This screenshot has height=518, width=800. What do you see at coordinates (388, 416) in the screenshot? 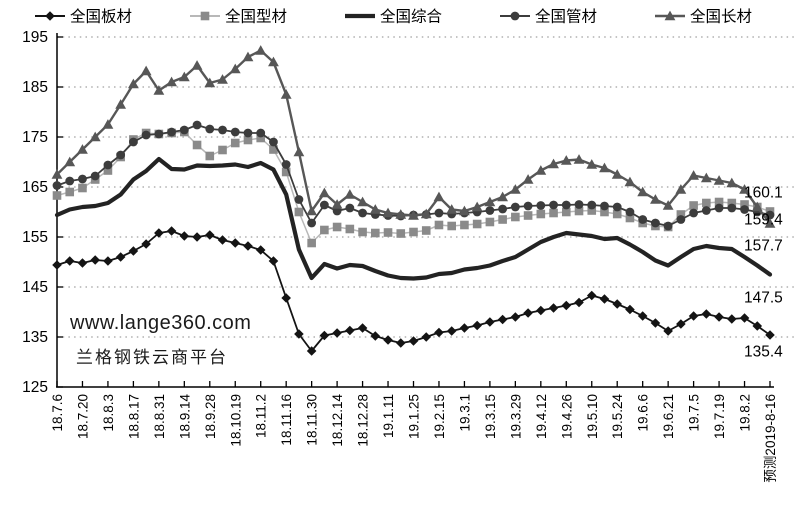
I see `x-tick-label: 19.1.11` at bounding box center [388, 416].